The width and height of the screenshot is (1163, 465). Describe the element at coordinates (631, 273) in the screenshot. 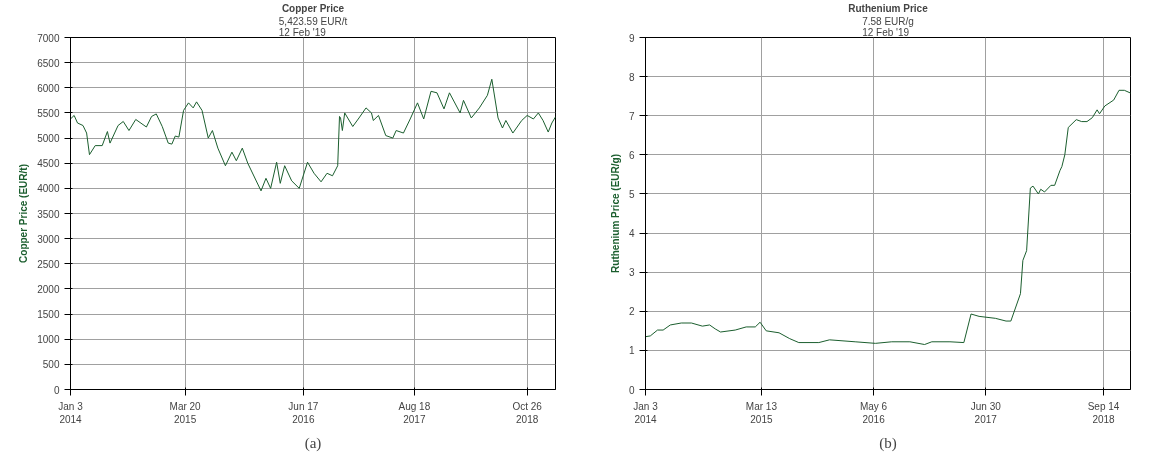

I see `y-tick-label: 3` at that location.